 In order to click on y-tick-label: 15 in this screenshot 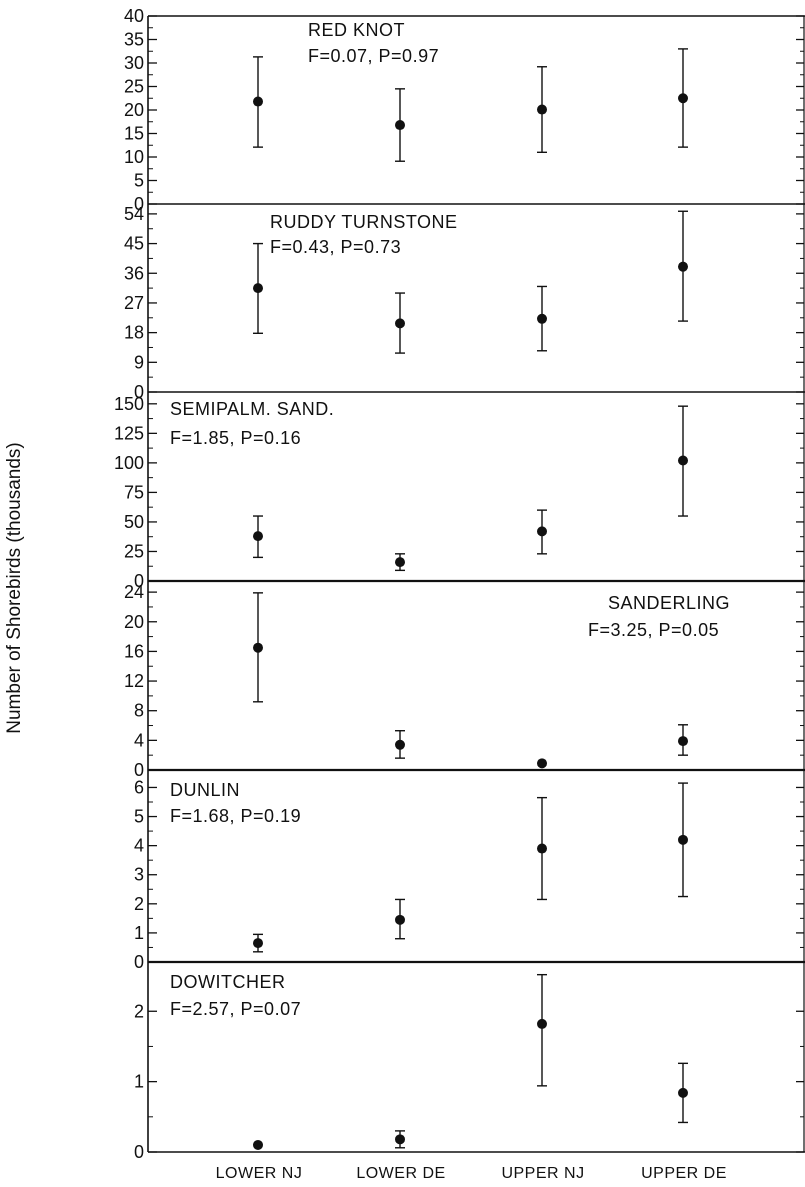, I will do `click(134, 134)`.